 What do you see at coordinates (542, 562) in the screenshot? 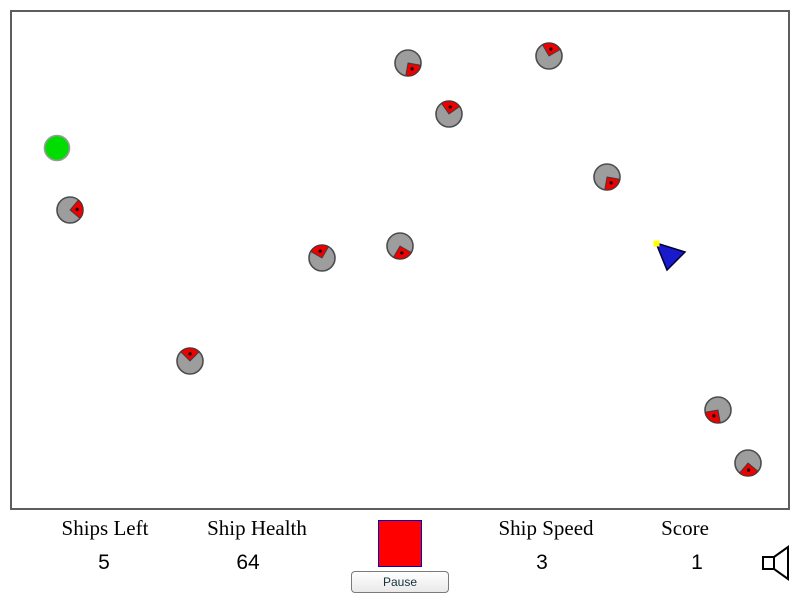
I see `ship-speed-value: 3` at bounding box center [542, 562].